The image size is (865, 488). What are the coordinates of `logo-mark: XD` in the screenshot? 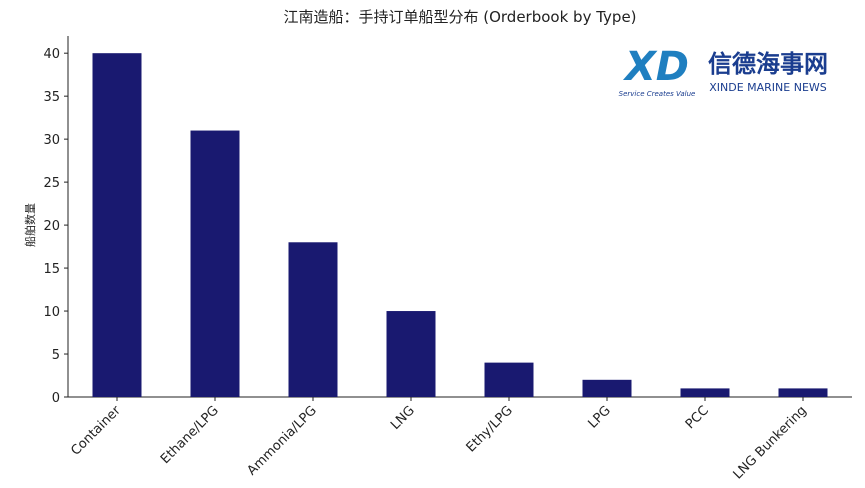 It's located at (655, 67).